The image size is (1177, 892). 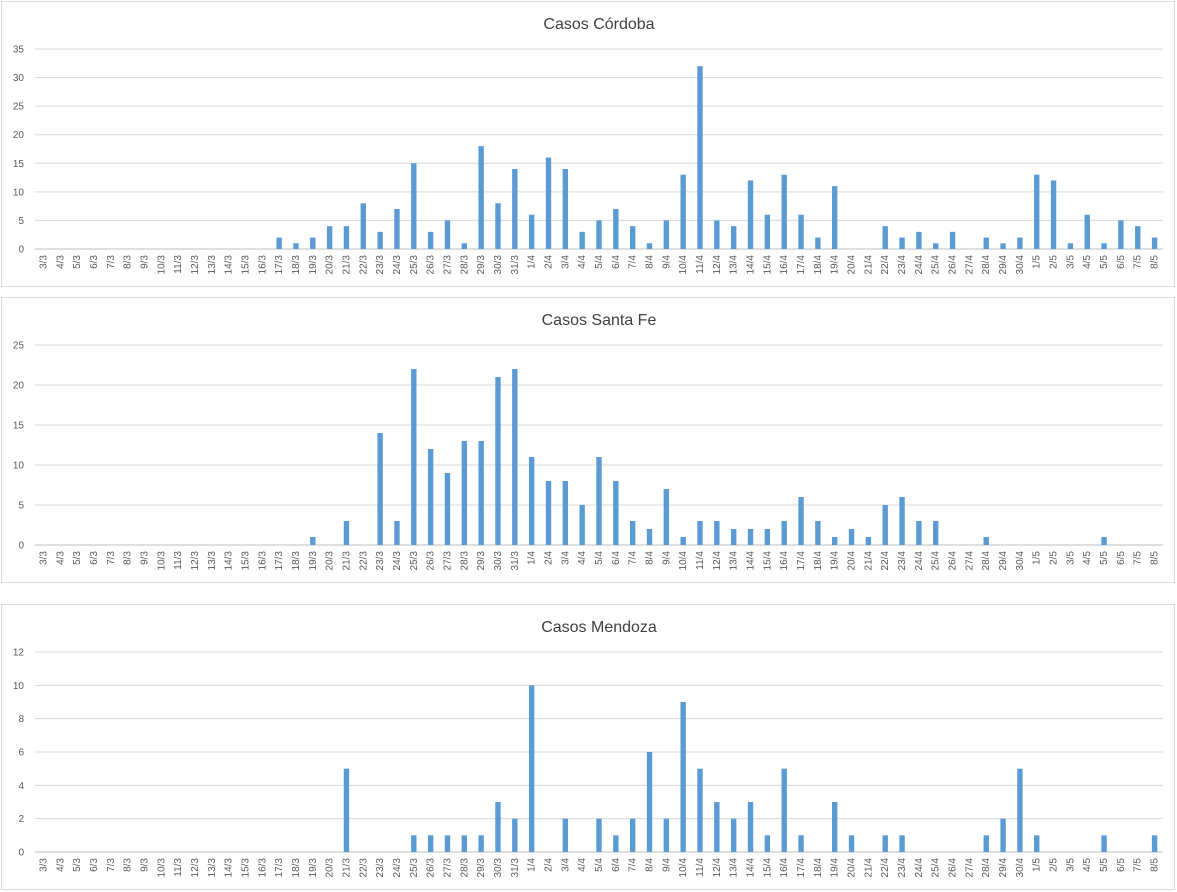 What do you see at coordinates (818, 868) in the screenshot?
I see `x-tick-label: 18/4` at bounding box center [818, 868].